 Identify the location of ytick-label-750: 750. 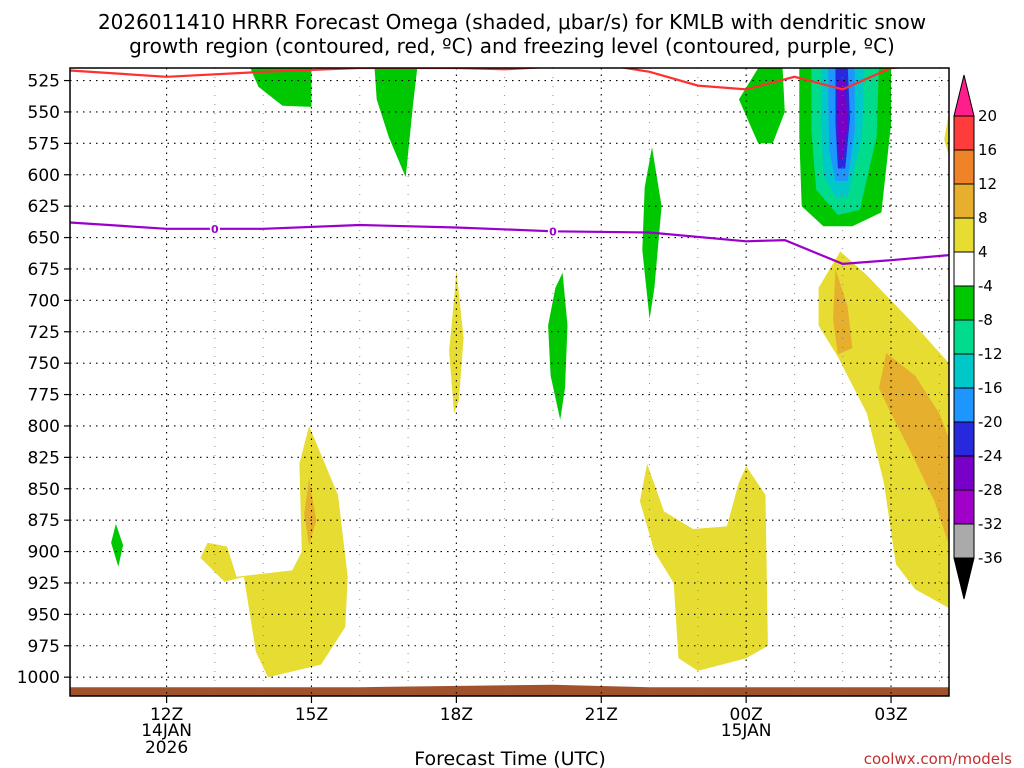
(44, 364).